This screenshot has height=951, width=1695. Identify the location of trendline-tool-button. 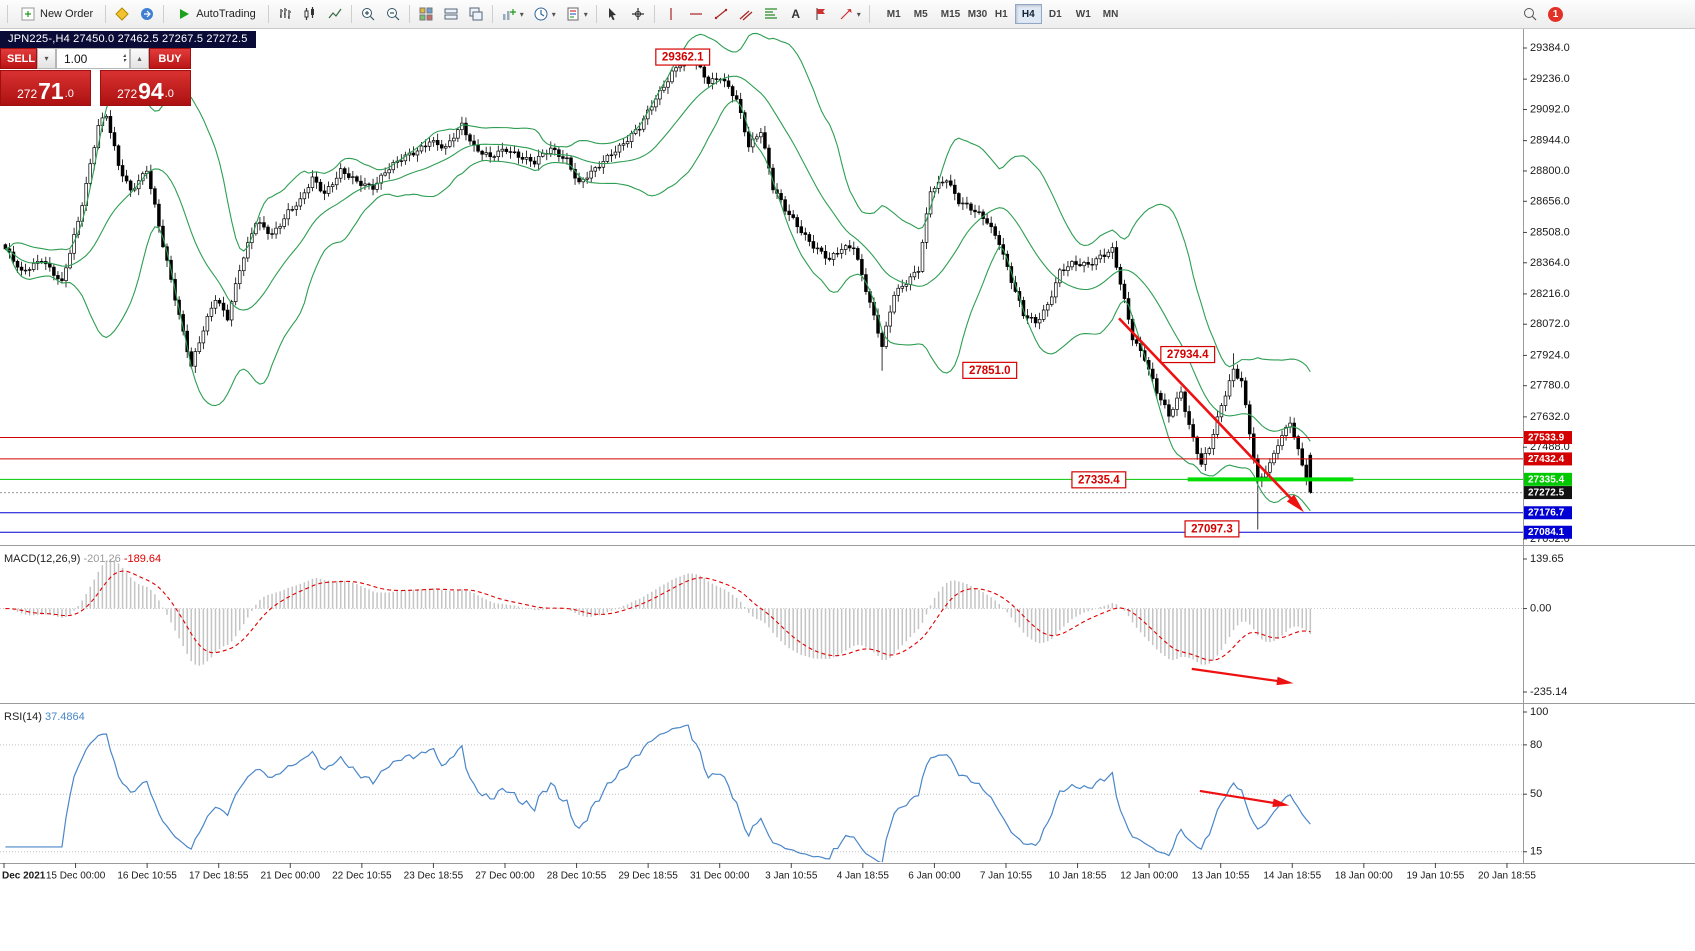
(721, 14).